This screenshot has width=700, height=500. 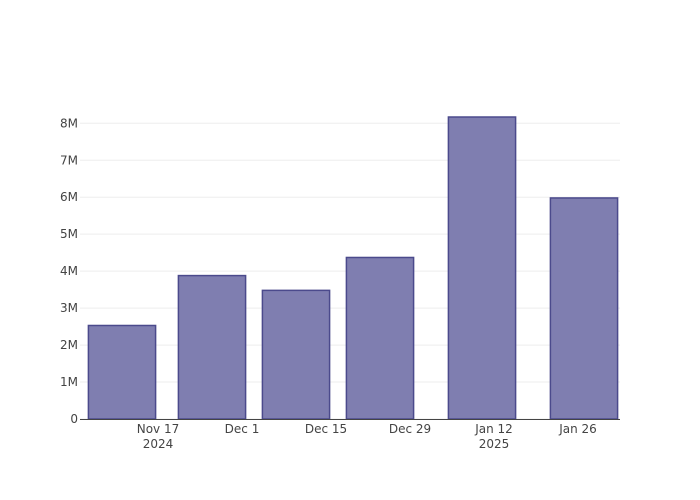 I want to click on y-tick-label: 8M, so click(x=69, y=123).